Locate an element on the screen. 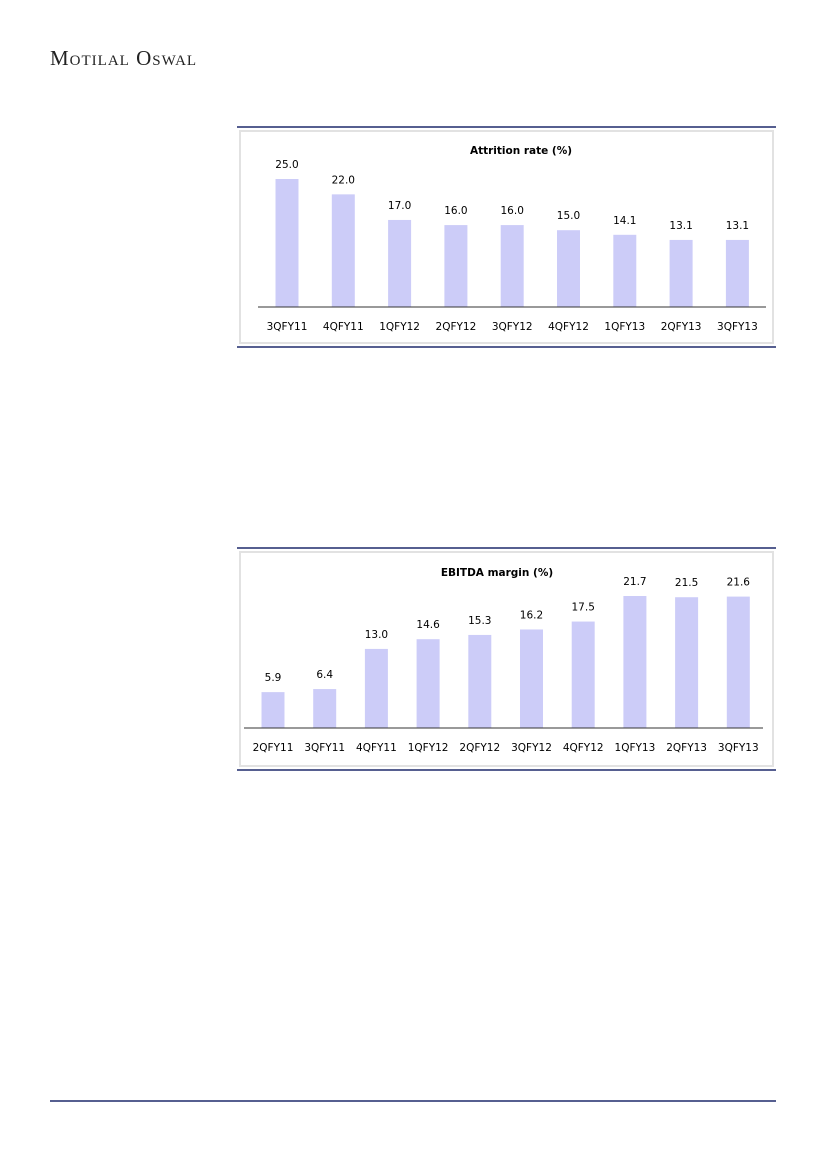 Image resolution: width=826 pixels, height=1173 pixels. value-label: 17.5 is located at coordinates (583, 608).